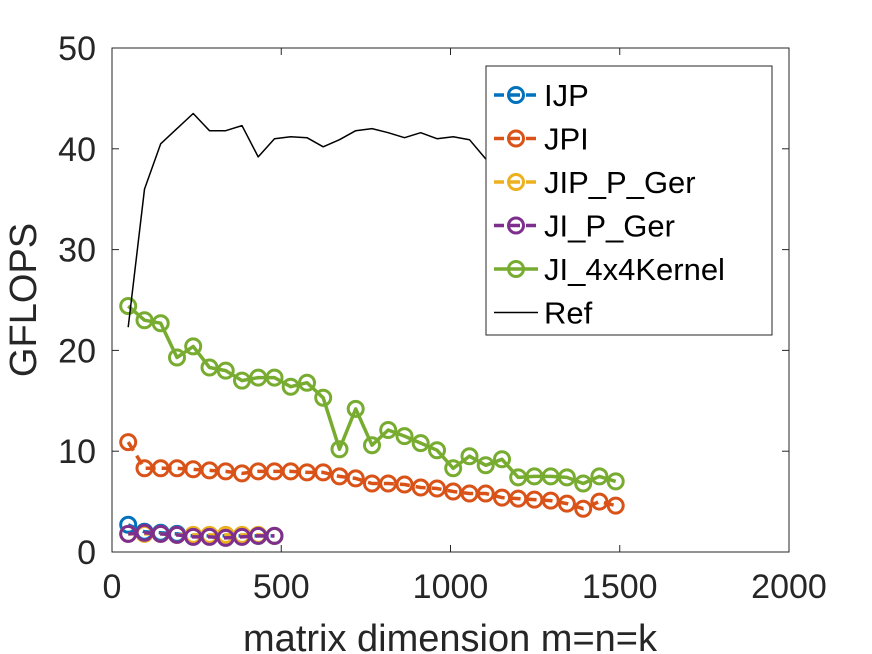  What do you see at coordinates (620, 182) in the screenshot?
I see `legend-label: JIP_P_Ger` at bounding box center [620, 182].